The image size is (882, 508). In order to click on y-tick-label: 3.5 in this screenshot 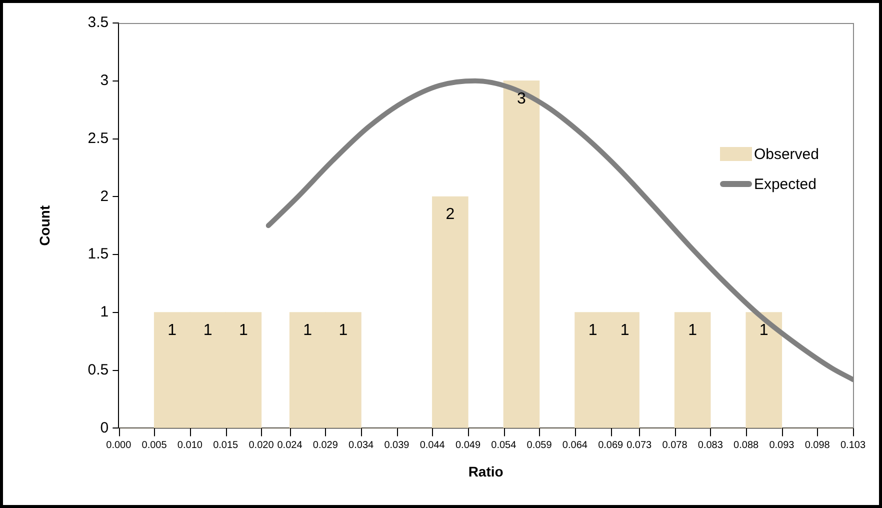, I will do `click(98, 23)`.